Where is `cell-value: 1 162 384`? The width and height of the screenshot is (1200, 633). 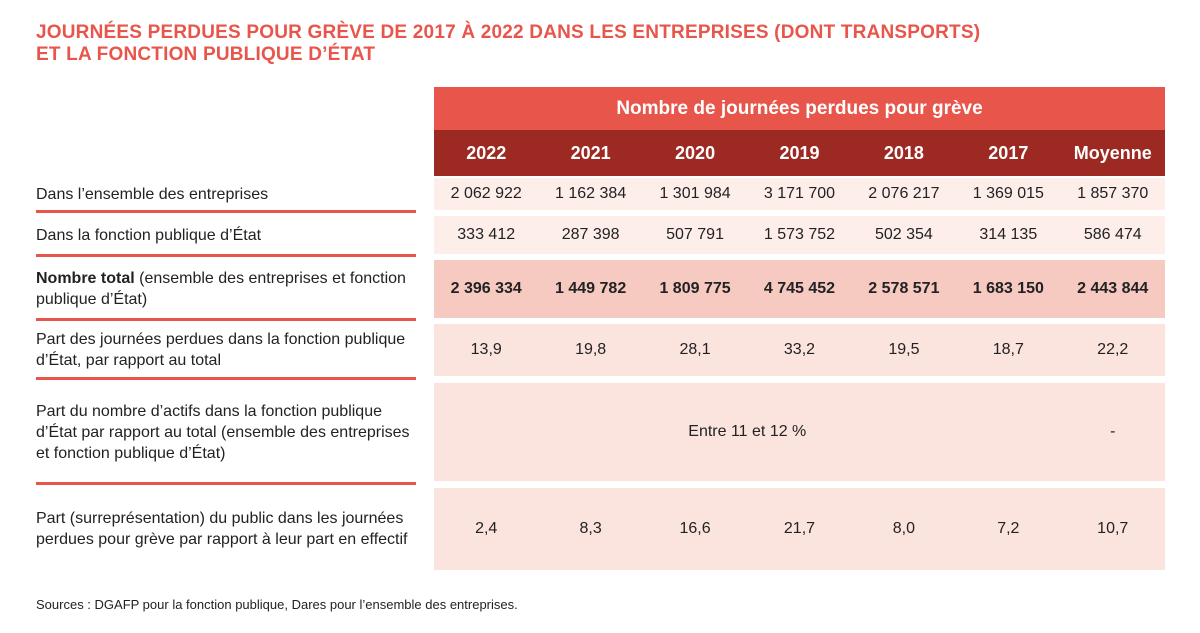 cell-value: 1 162 384 is located at coordinates (591, 193).